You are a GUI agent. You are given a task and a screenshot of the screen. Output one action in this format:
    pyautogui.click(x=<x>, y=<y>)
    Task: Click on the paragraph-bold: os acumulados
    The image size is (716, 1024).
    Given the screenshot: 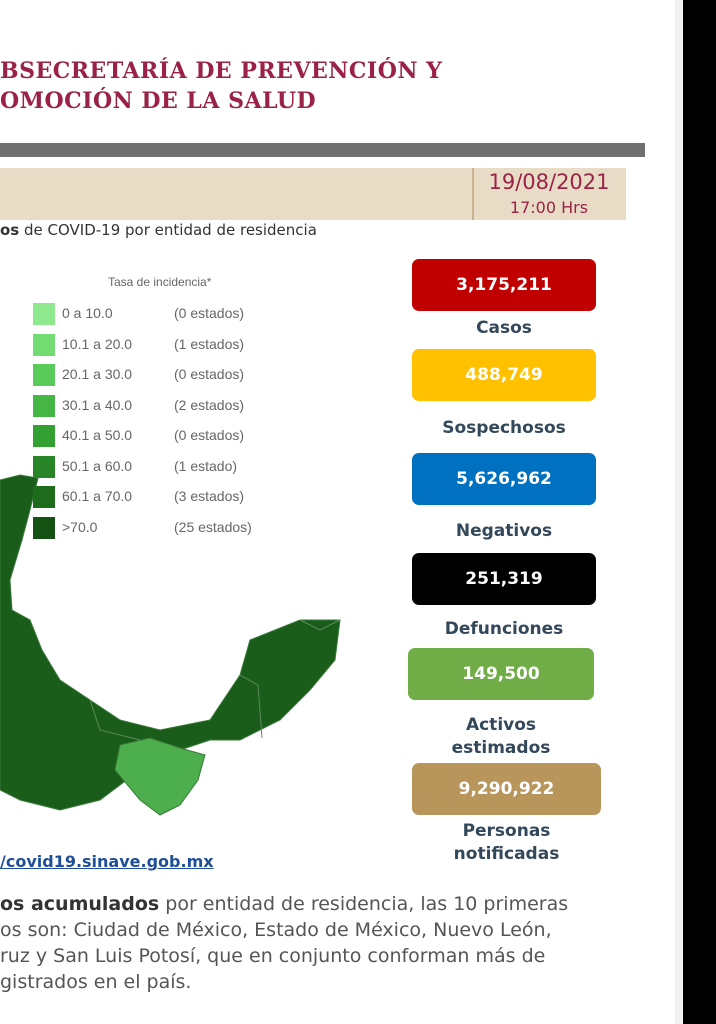 What is the action you would take?
    pyautogui.click(x=80, y=904)
    